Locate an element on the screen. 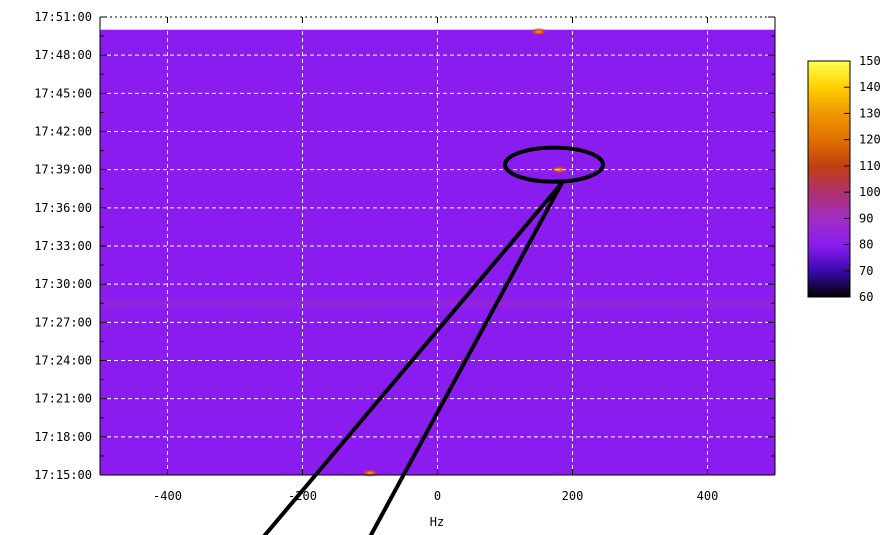 The height and width of the screenshot is (535, 889). y-tick-label: 17:51:00 is located at coordinates (63, 17).